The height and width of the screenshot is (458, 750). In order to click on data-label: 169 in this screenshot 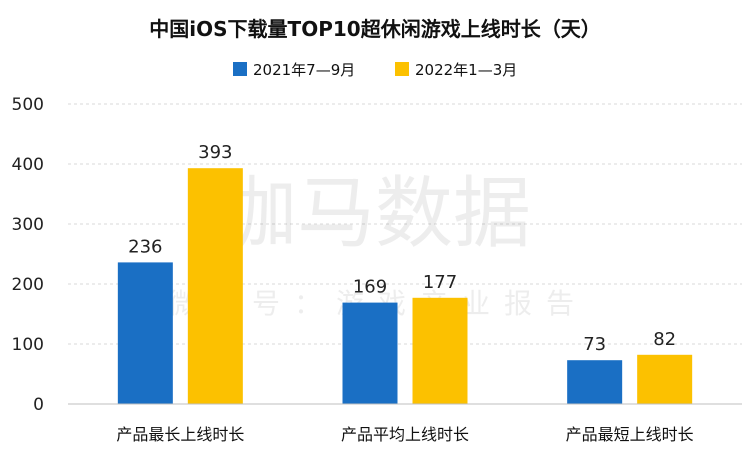, I will do `click(370, 287)`.